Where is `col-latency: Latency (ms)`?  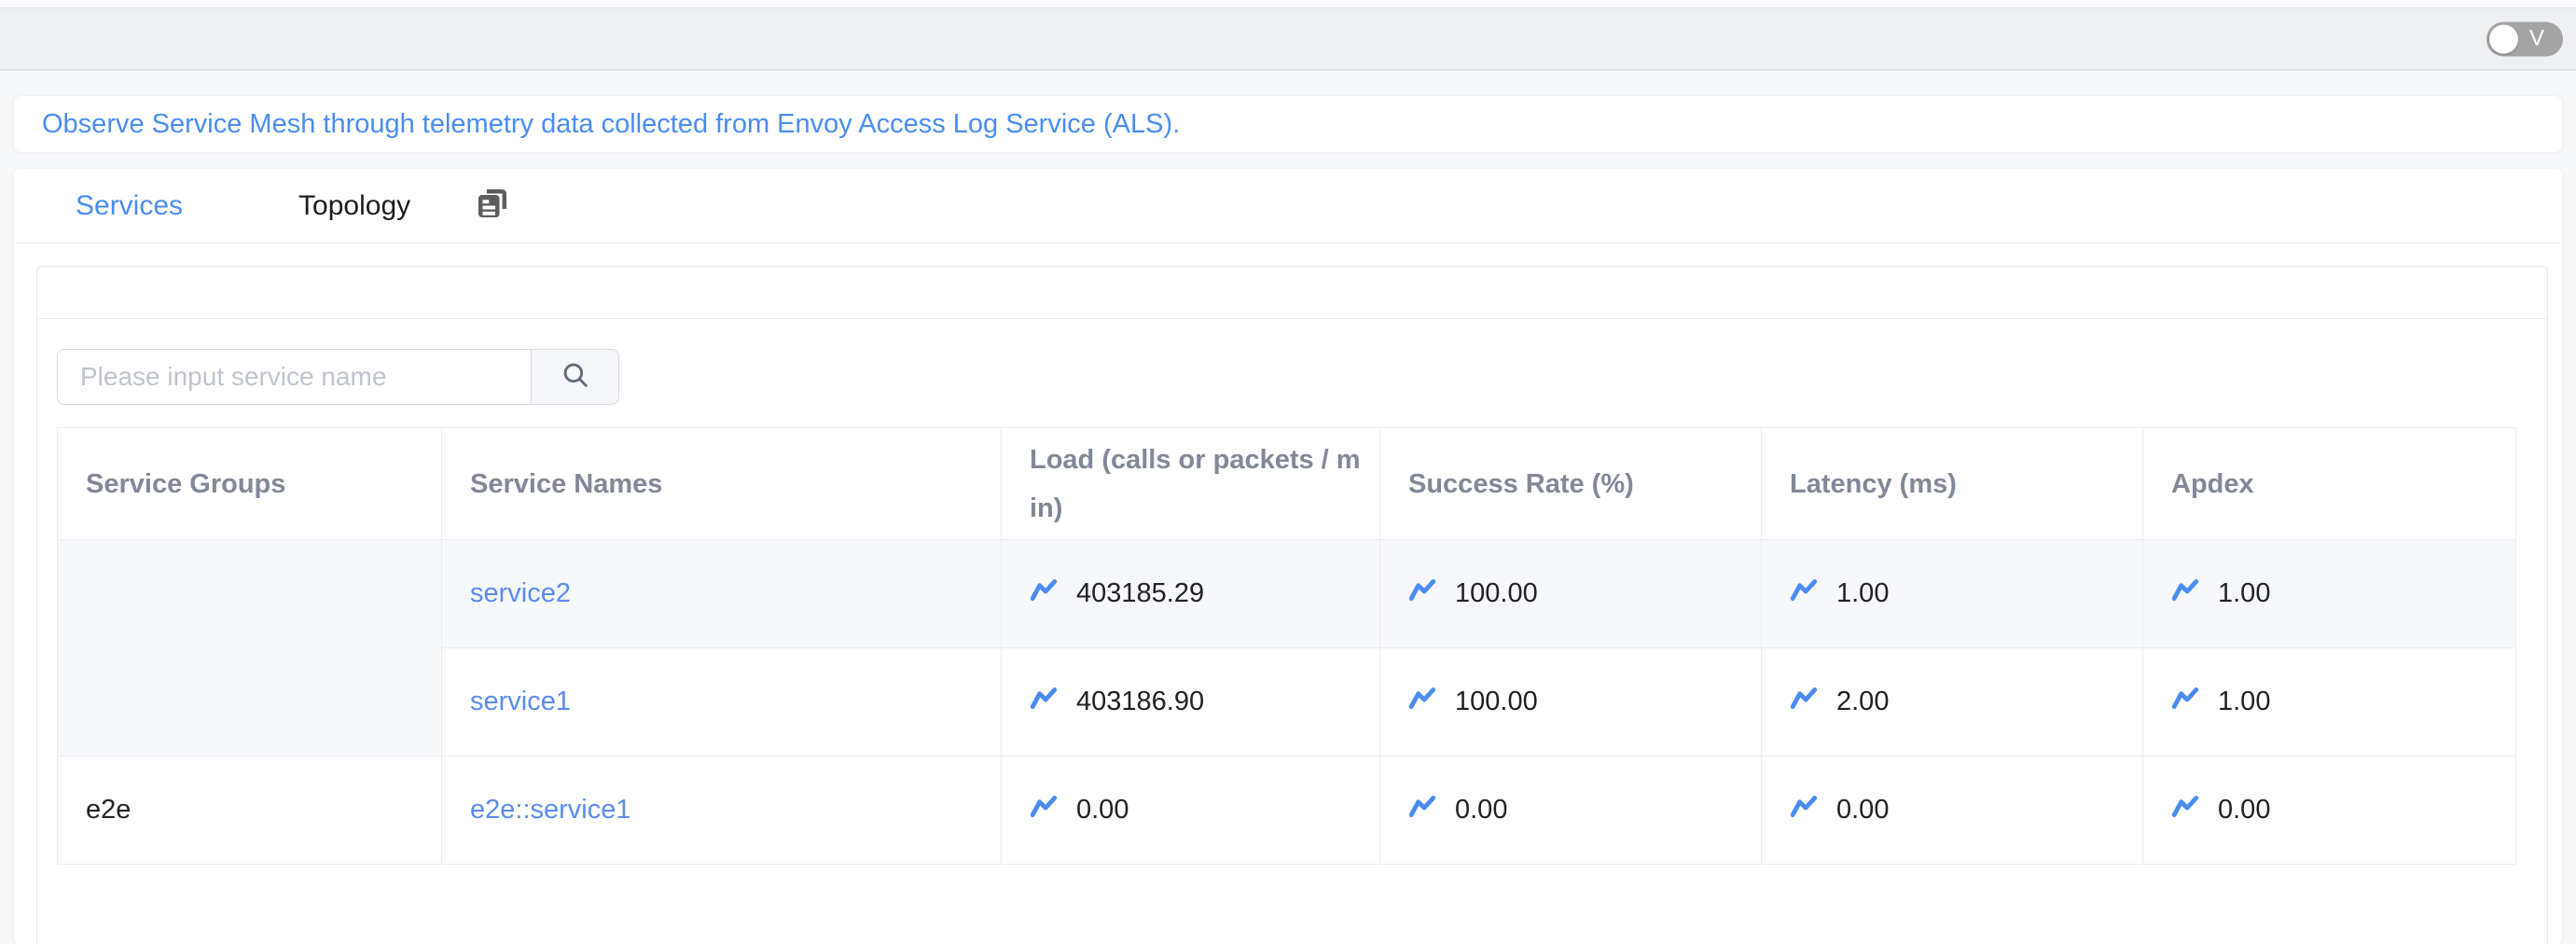 col-latency: Latency (ms) is located at coordinates (1952, 484).